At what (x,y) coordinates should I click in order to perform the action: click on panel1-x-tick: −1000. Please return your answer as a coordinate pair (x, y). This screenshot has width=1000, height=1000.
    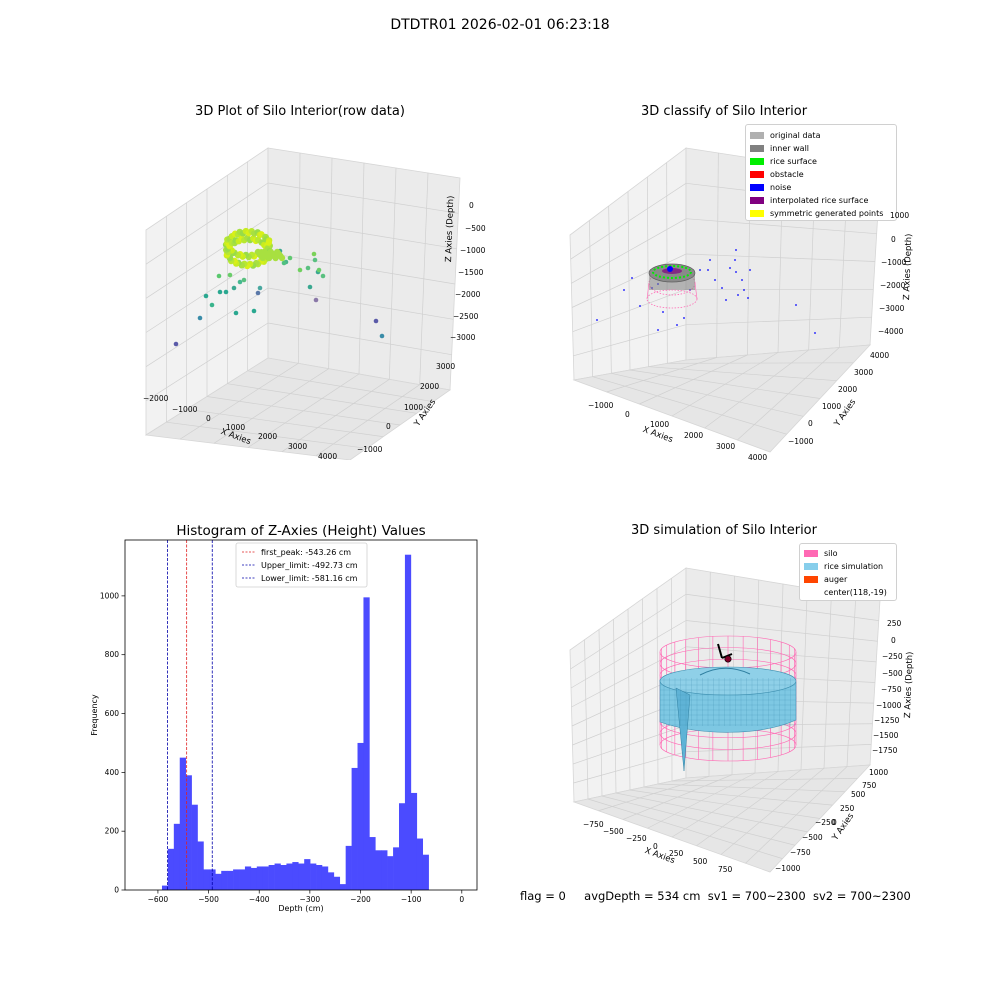
    Looking at the image, I should click on (185, 409).